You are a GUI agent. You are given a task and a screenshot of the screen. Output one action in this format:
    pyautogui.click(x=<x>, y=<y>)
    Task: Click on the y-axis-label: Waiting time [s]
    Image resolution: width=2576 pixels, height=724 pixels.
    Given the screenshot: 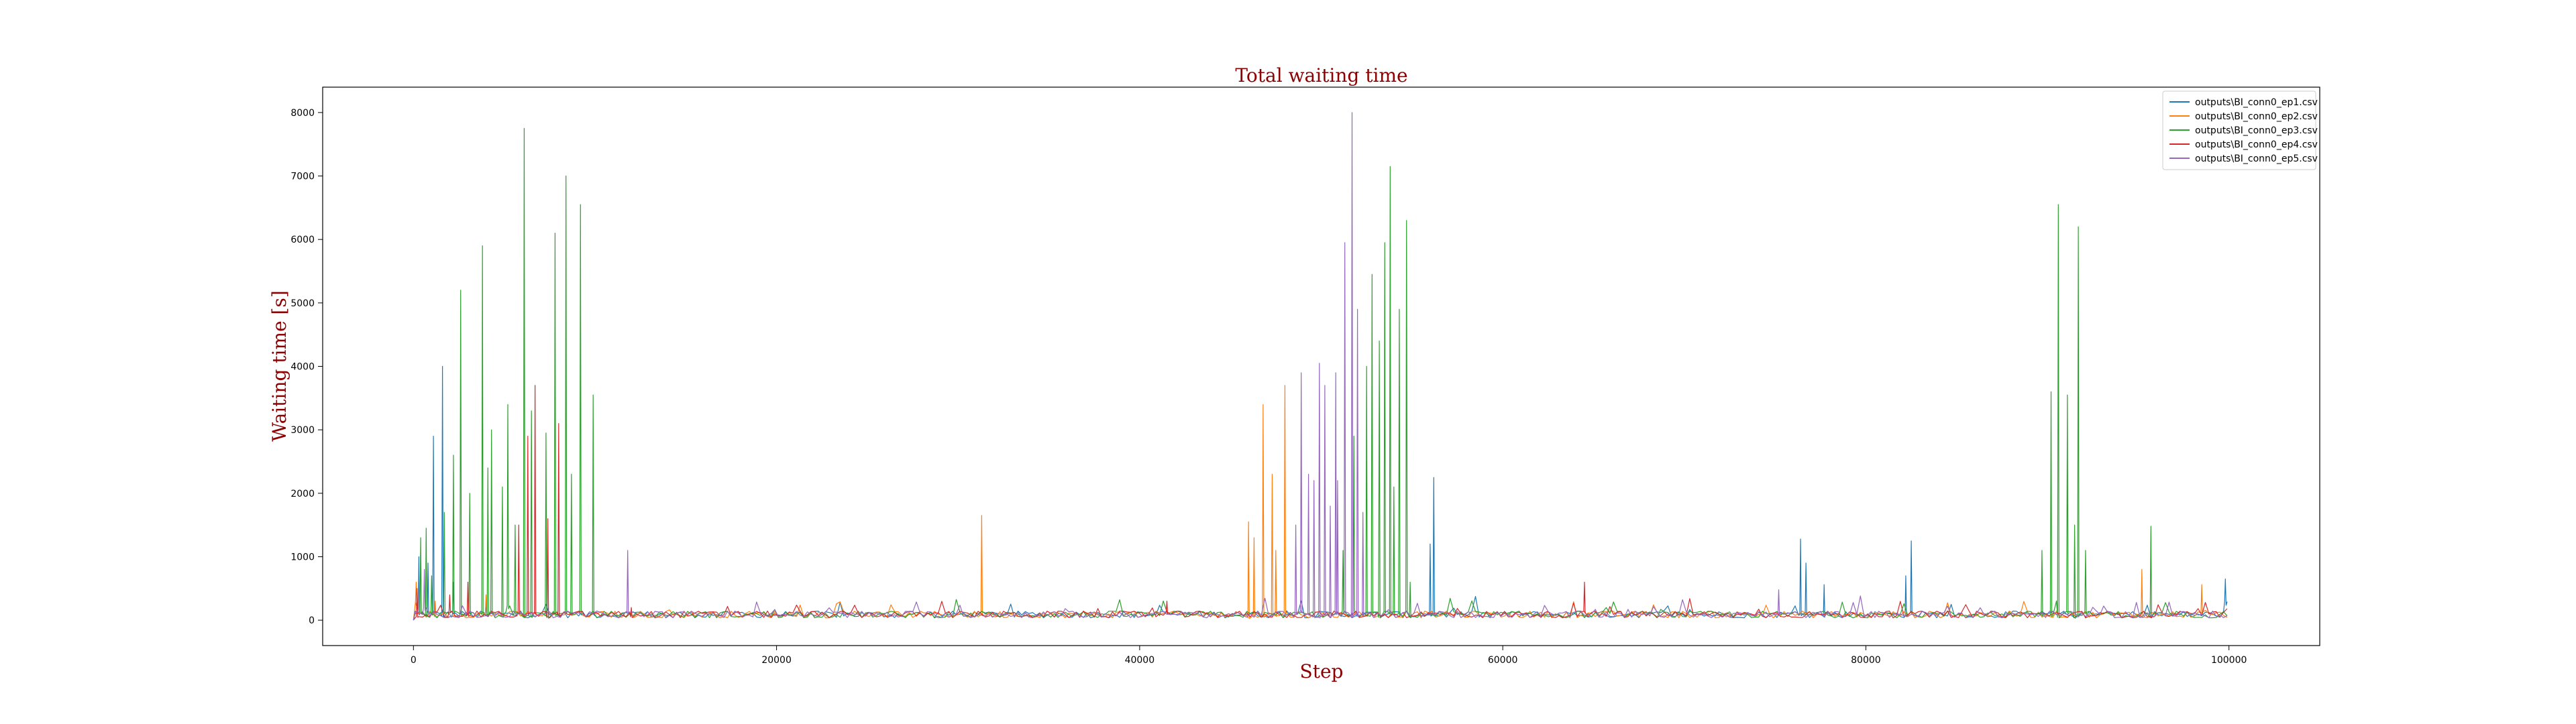 What is the action you would take?
    pyautogui.click(x=279, y=366)
    